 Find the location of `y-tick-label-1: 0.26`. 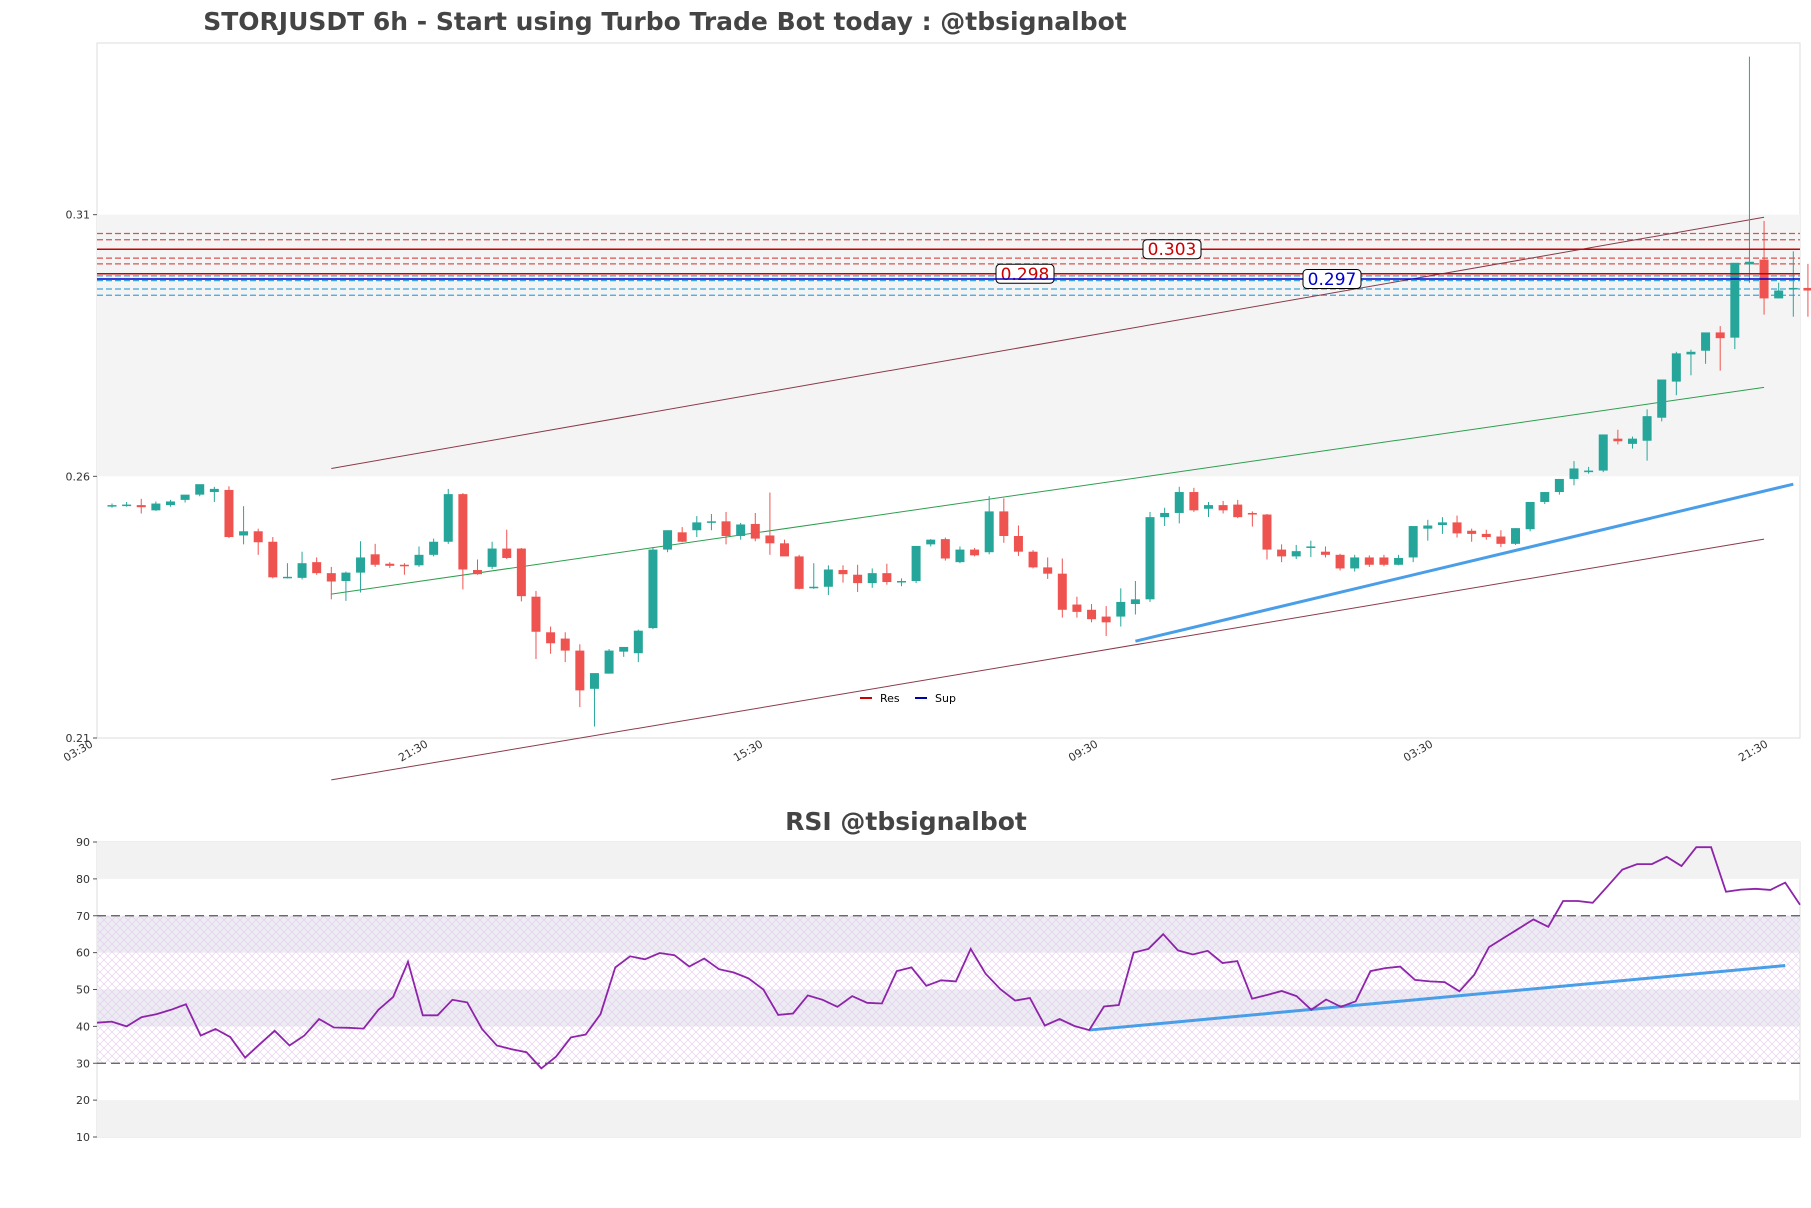

y-tick-label-1: 0.26 is located at coordinates (78, 476).